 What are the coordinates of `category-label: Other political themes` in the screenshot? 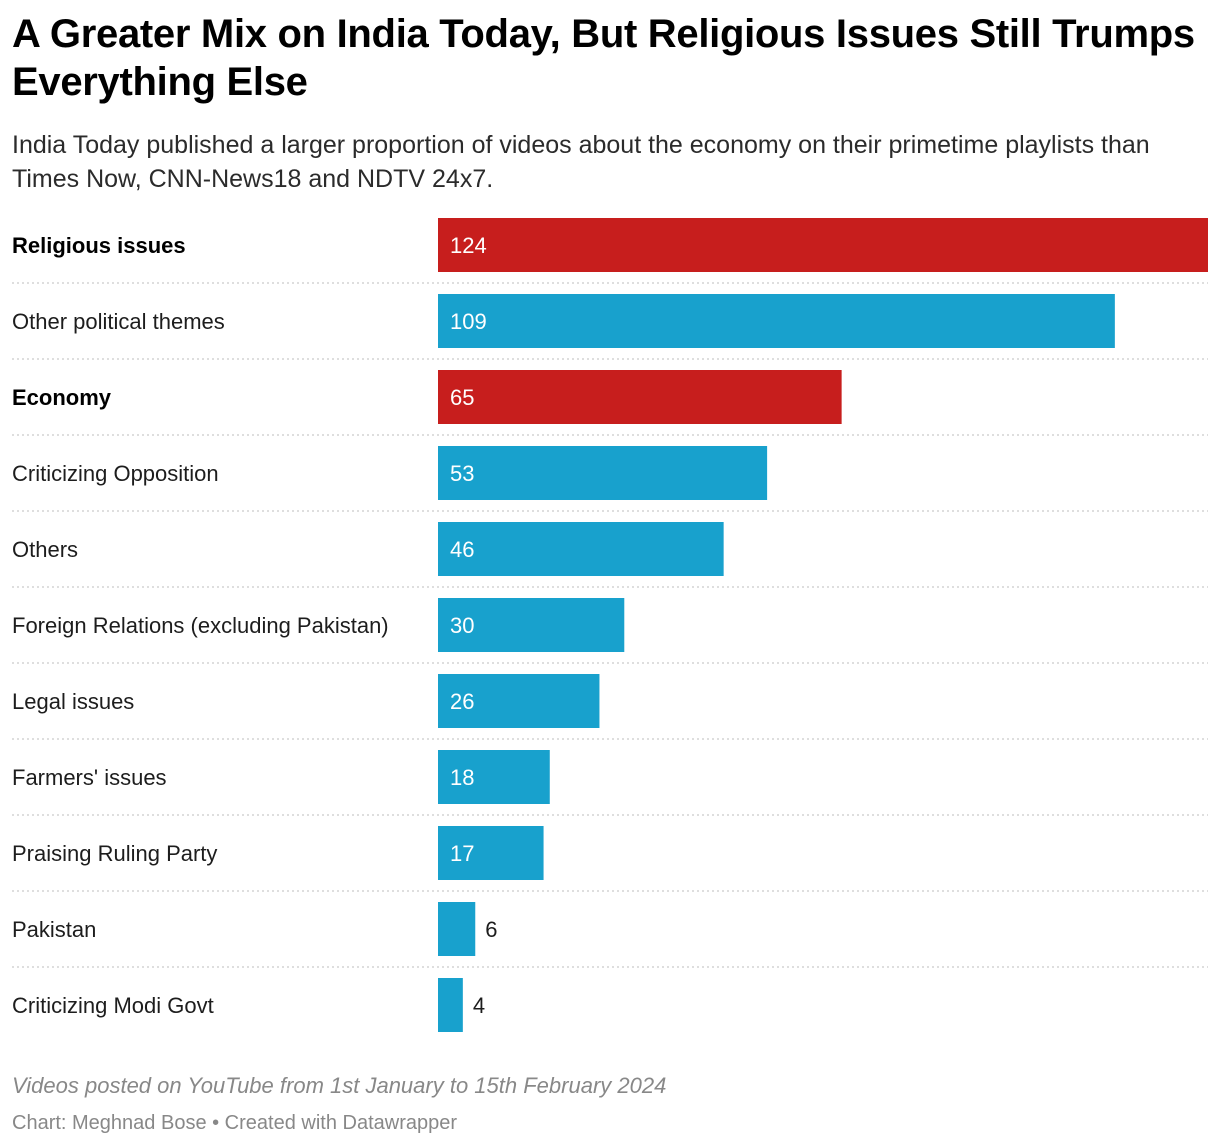 It's located at (118, 321).